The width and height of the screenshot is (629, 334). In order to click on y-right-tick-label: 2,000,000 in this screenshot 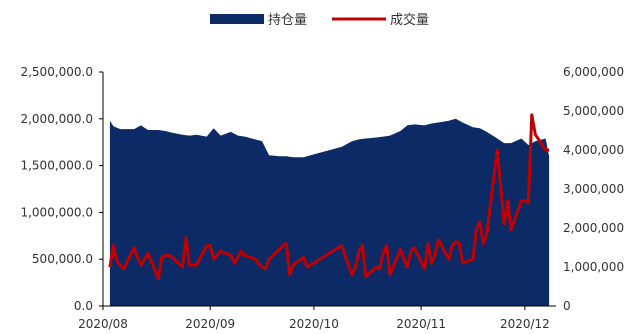, I will do `click(593, 228)`.